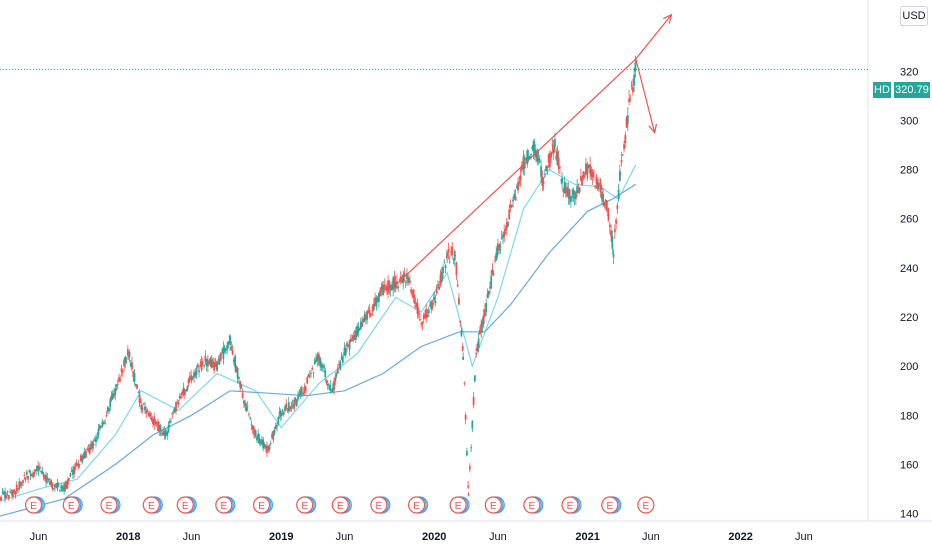 The width and height of the screenshot is (932, 555). What do you see at coordinates (914, 16) in the screenshot?
I see `currency-label: USD` at bounding box center [914, 16].